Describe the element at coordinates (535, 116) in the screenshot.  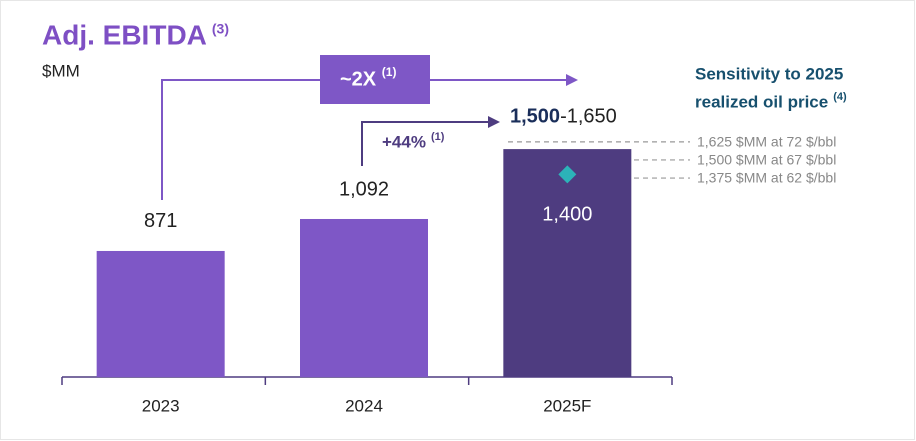
I see `range-low: 1,500` at that location.